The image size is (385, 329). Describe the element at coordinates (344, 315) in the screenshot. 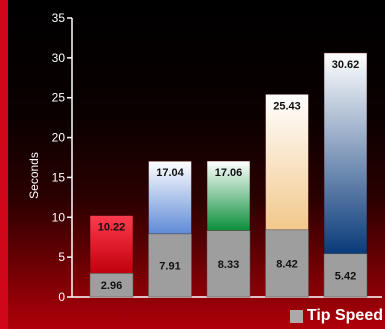

I see `legend-label: Tip Speed` at that location.